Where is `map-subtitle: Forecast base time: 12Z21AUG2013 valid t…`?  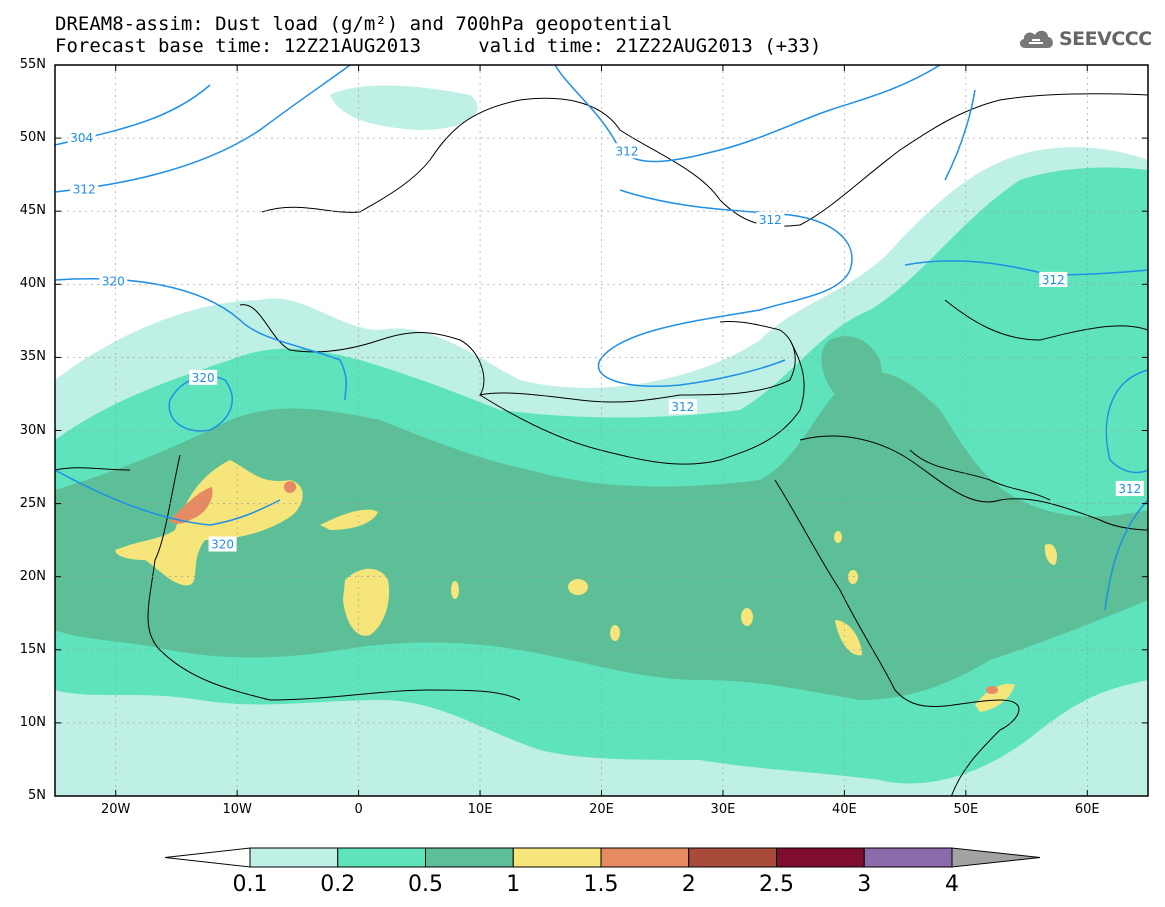 map-subtitle: Forecast base time: 12Z21AUG2013 valid t… is located at coordinates (438, 46).